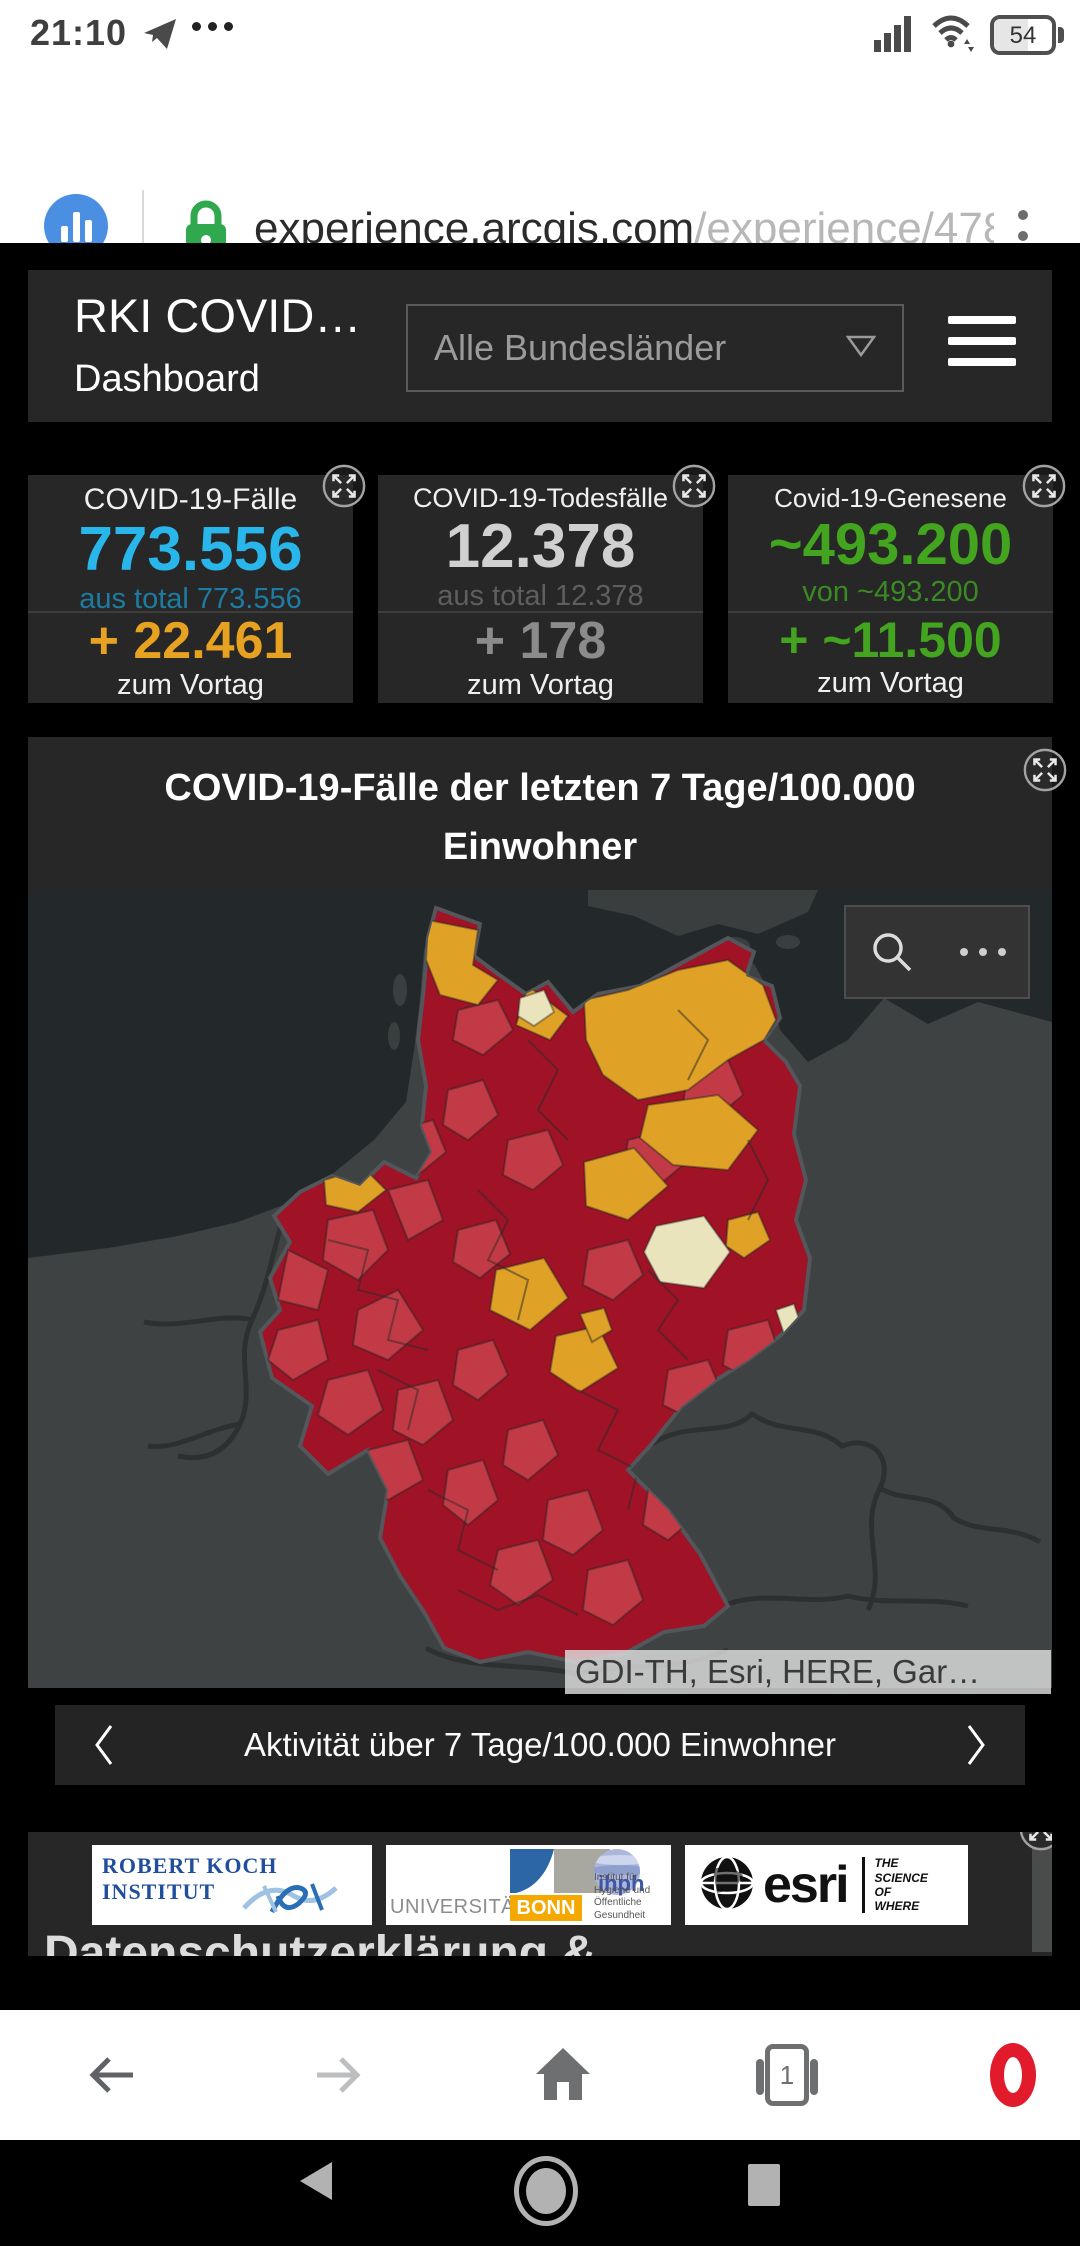 The width and height of the screenshot is (1080, 2246). What do you see at coordinates (540, 498) in the screenshot?
I see `deaths-title: COVID-19-Todesfälle` at bounding box center [540, 498].